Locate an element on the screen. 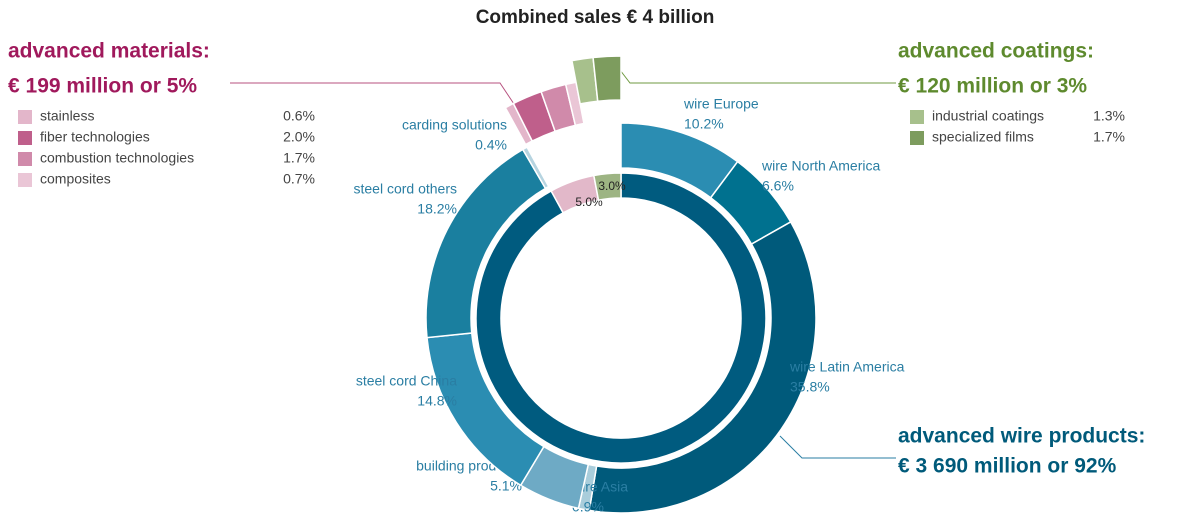 This screenshot has width=1190, height=513. segment-value: 35.8% is located at coordinates (810, 387).